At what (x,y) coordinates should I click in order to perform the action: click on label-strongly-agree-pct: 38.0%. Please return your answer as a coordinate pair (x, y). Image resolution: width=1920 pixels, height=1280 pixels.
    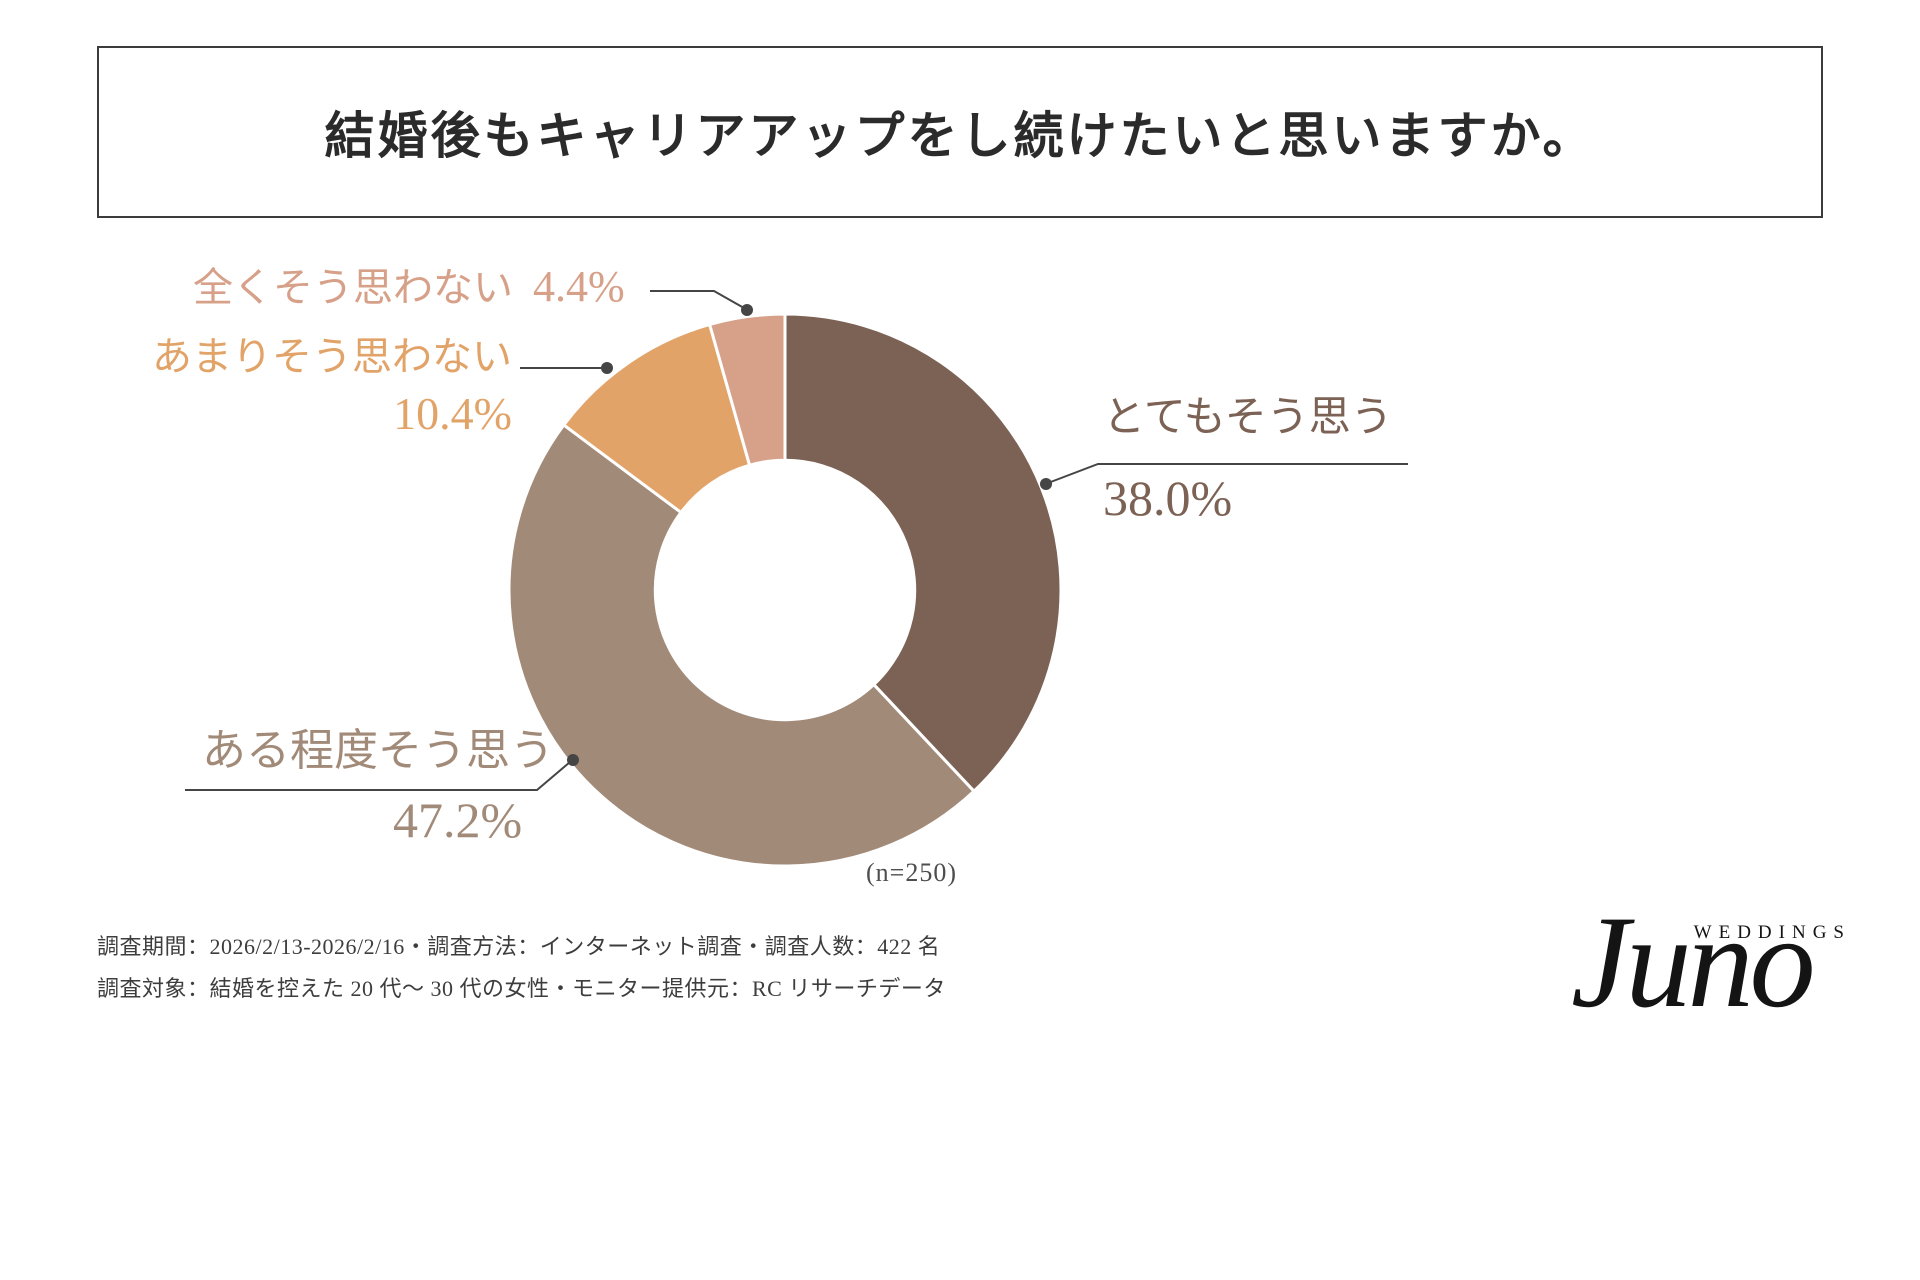
    Looking at the image, I should click on (1168, 498).